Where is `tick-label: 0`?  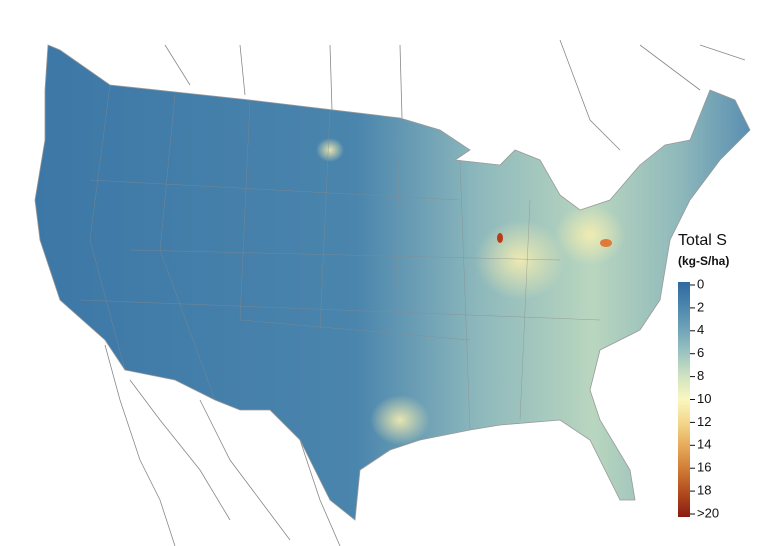 tick-label: 0 is located at coordinates (700, 283).